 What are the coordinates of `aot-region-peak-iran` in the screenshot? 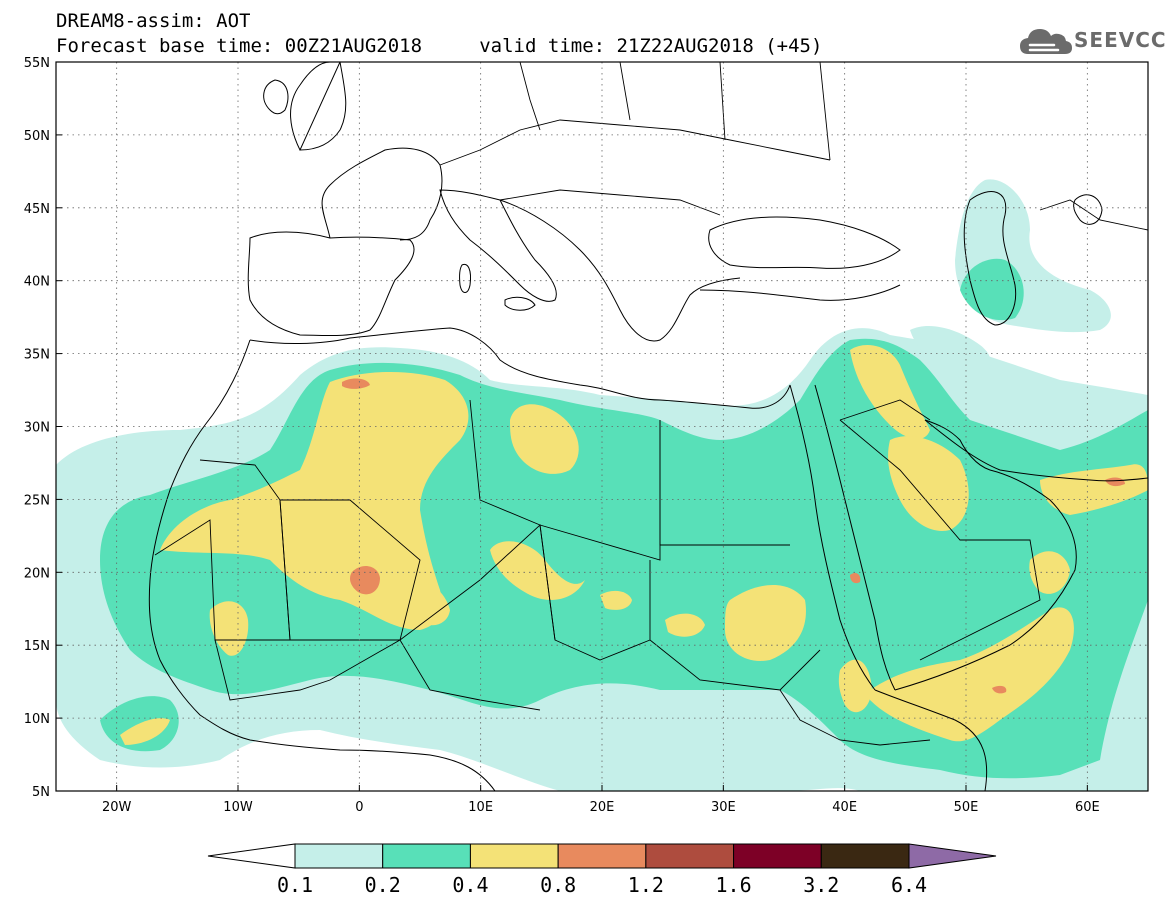 It's located at (1115, 482).